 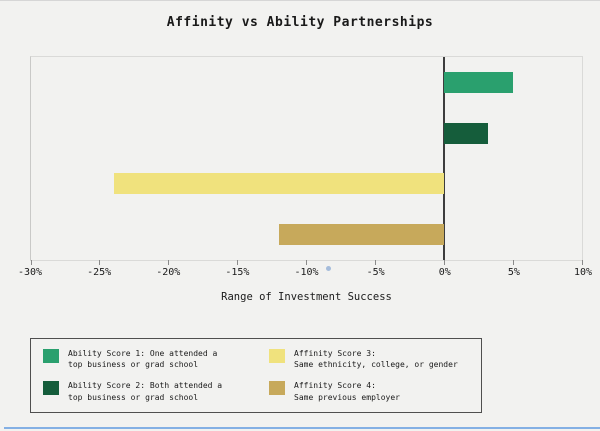 What do you see at coordinates (145, 386) in the screenshot?
I see `legend-label-line1: Ability Score 2: Both attended a` at bounding box center [145, 386].